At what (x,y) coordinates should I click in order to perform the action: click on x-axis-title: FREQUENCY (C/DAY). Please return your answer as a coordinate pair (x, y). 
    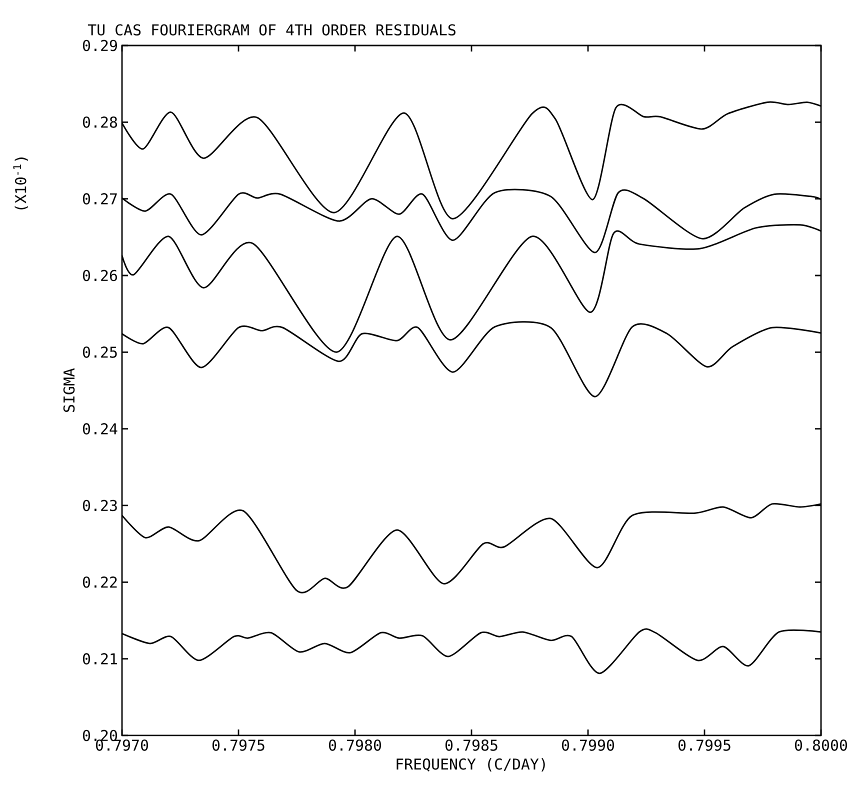
    Looking at the image, I should click on (470, 765).